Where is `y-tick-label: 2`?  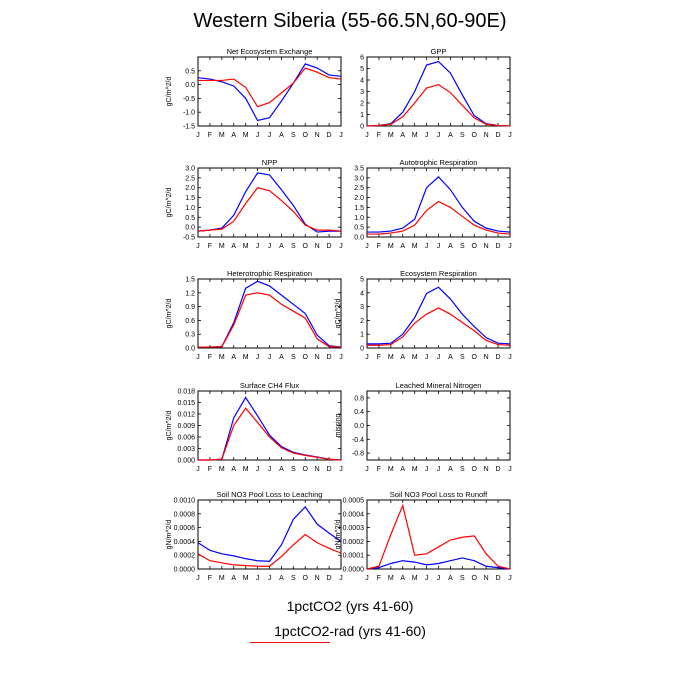 y-tick-label: 2 is located at coordinates (362, 321).